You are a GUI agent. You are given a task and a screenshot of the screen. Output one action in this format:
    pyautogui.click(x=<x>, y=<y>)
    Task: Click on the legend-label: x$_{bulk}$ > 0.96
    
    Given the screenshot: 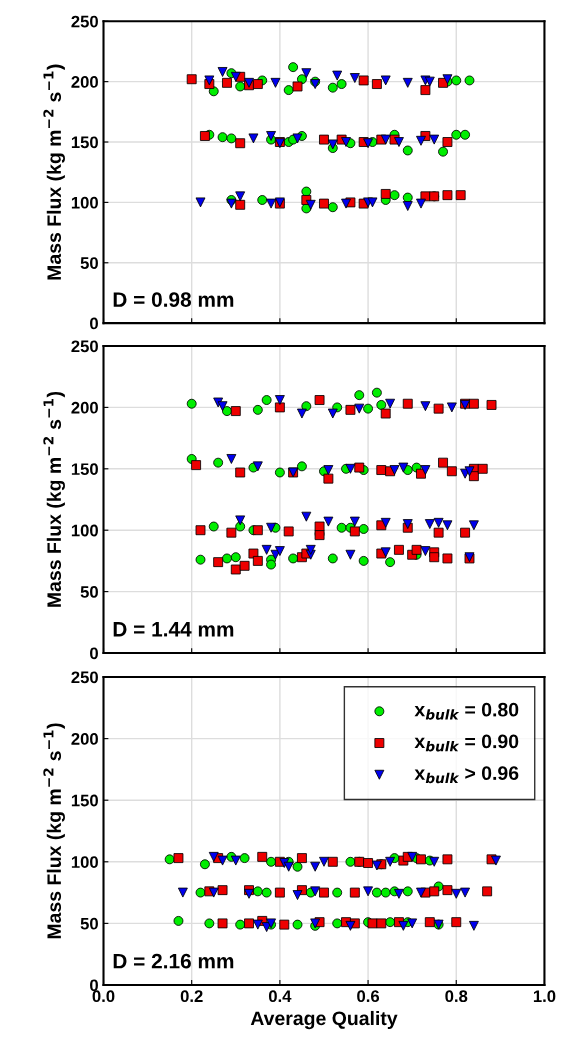 What is the action you would take?
    pyautogui.click(x=466, y=775)
    